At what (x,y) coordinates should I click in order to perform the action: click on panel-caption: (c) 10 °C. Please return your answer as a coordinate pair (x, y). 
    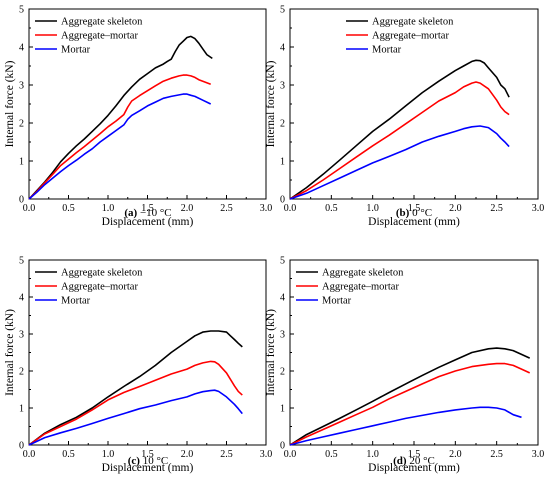
    Looking at the image, I should click on (148, 461).